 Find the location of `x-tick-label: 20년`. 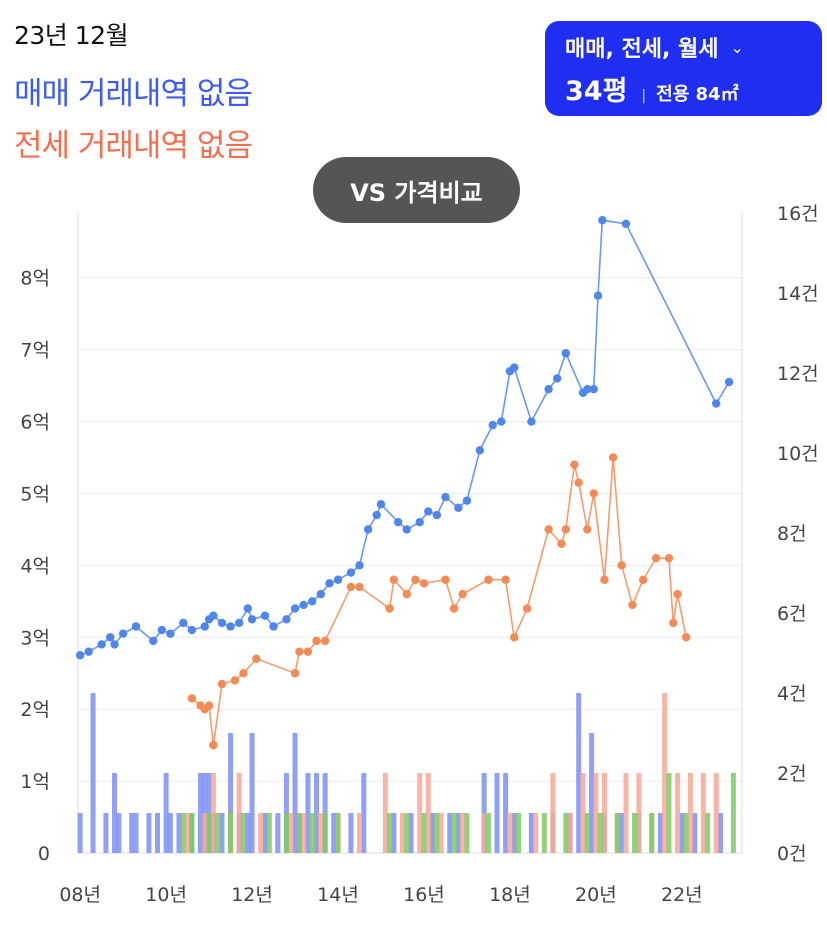

x-tick-label: 20년 is located at coordinates (596, 895).